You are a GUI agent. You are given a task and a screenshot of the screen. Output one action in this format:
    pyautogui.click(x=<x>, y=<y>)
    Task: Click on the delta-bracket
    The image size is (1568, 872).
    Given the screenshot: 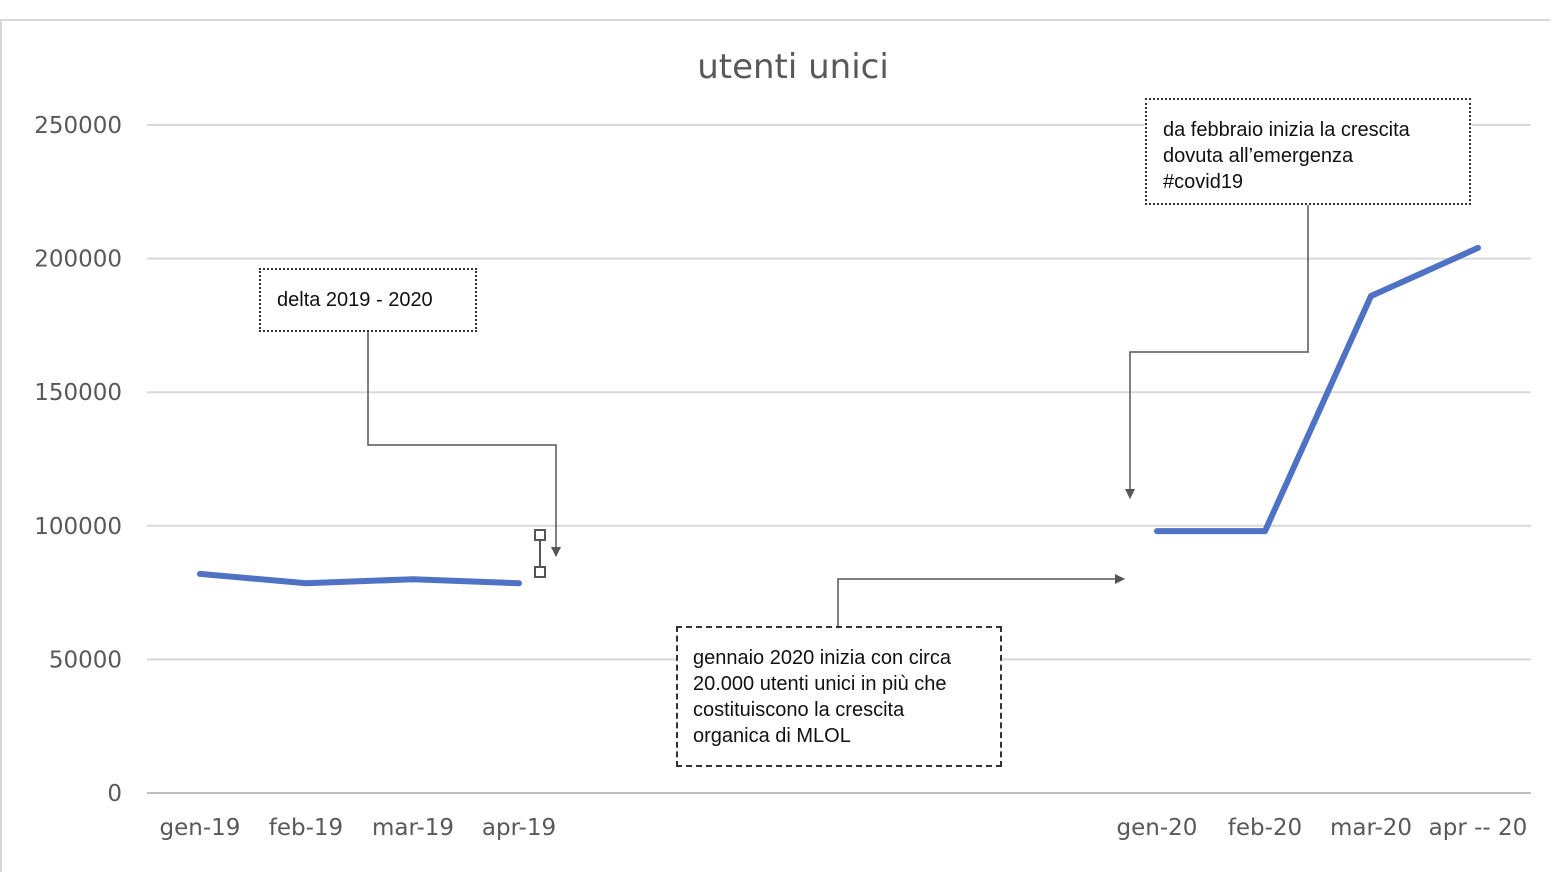 What is the action you would take?
    pyautogui.click(x=540, y=553)
    